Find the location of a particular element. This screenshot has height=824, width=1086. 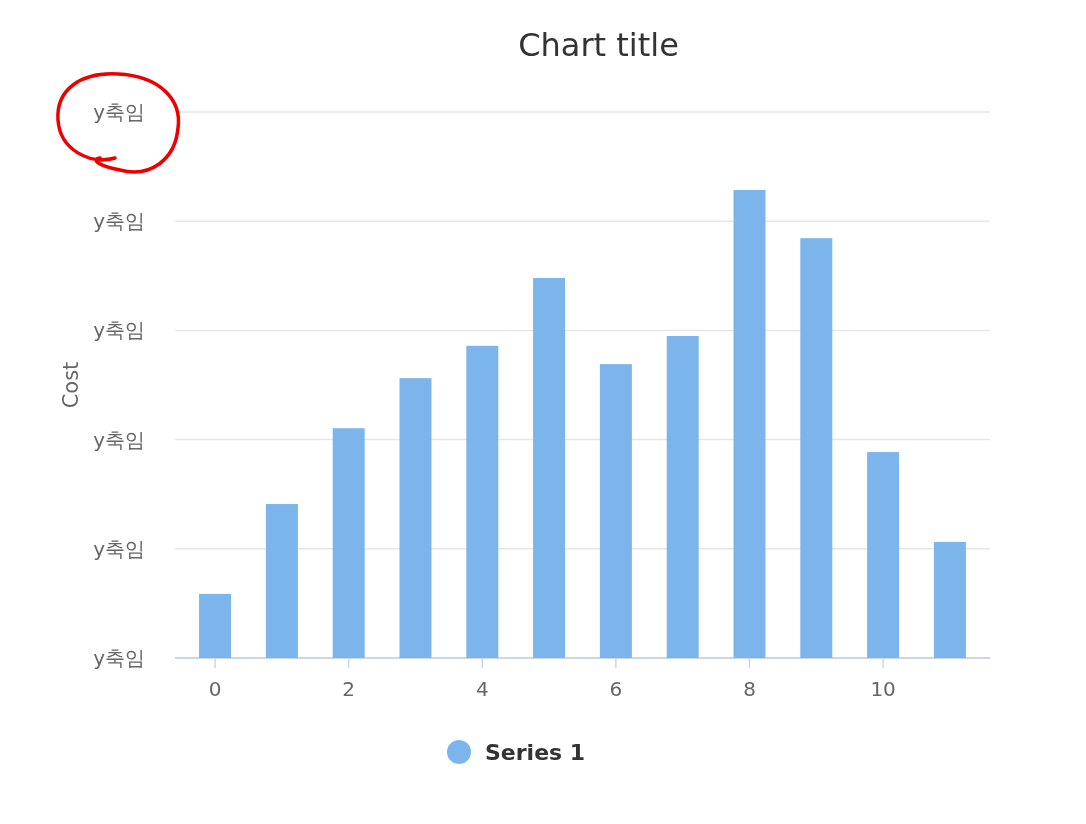

x-tick-label: 0 is located at coordinates (215, 689).